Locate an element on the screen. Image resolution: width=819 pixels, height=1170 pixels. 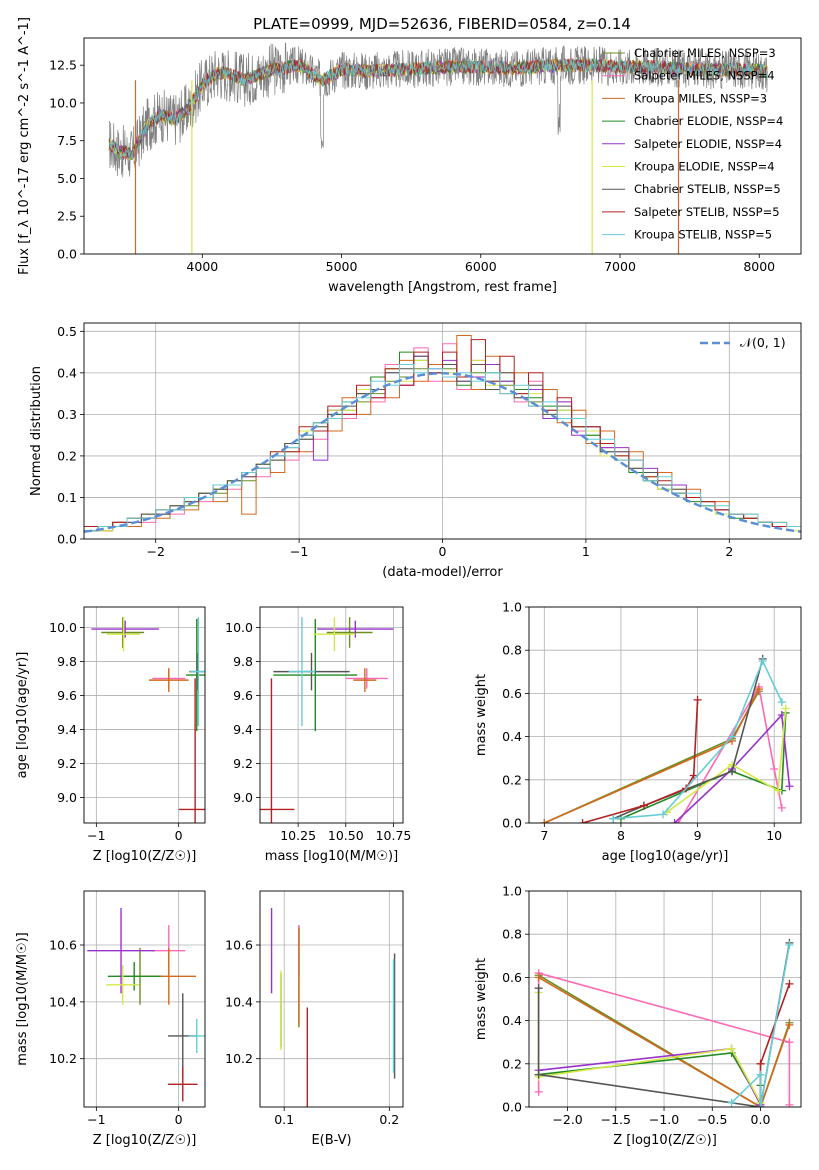
y-tick-label: 7.5 is located at coordinates (67, 140).